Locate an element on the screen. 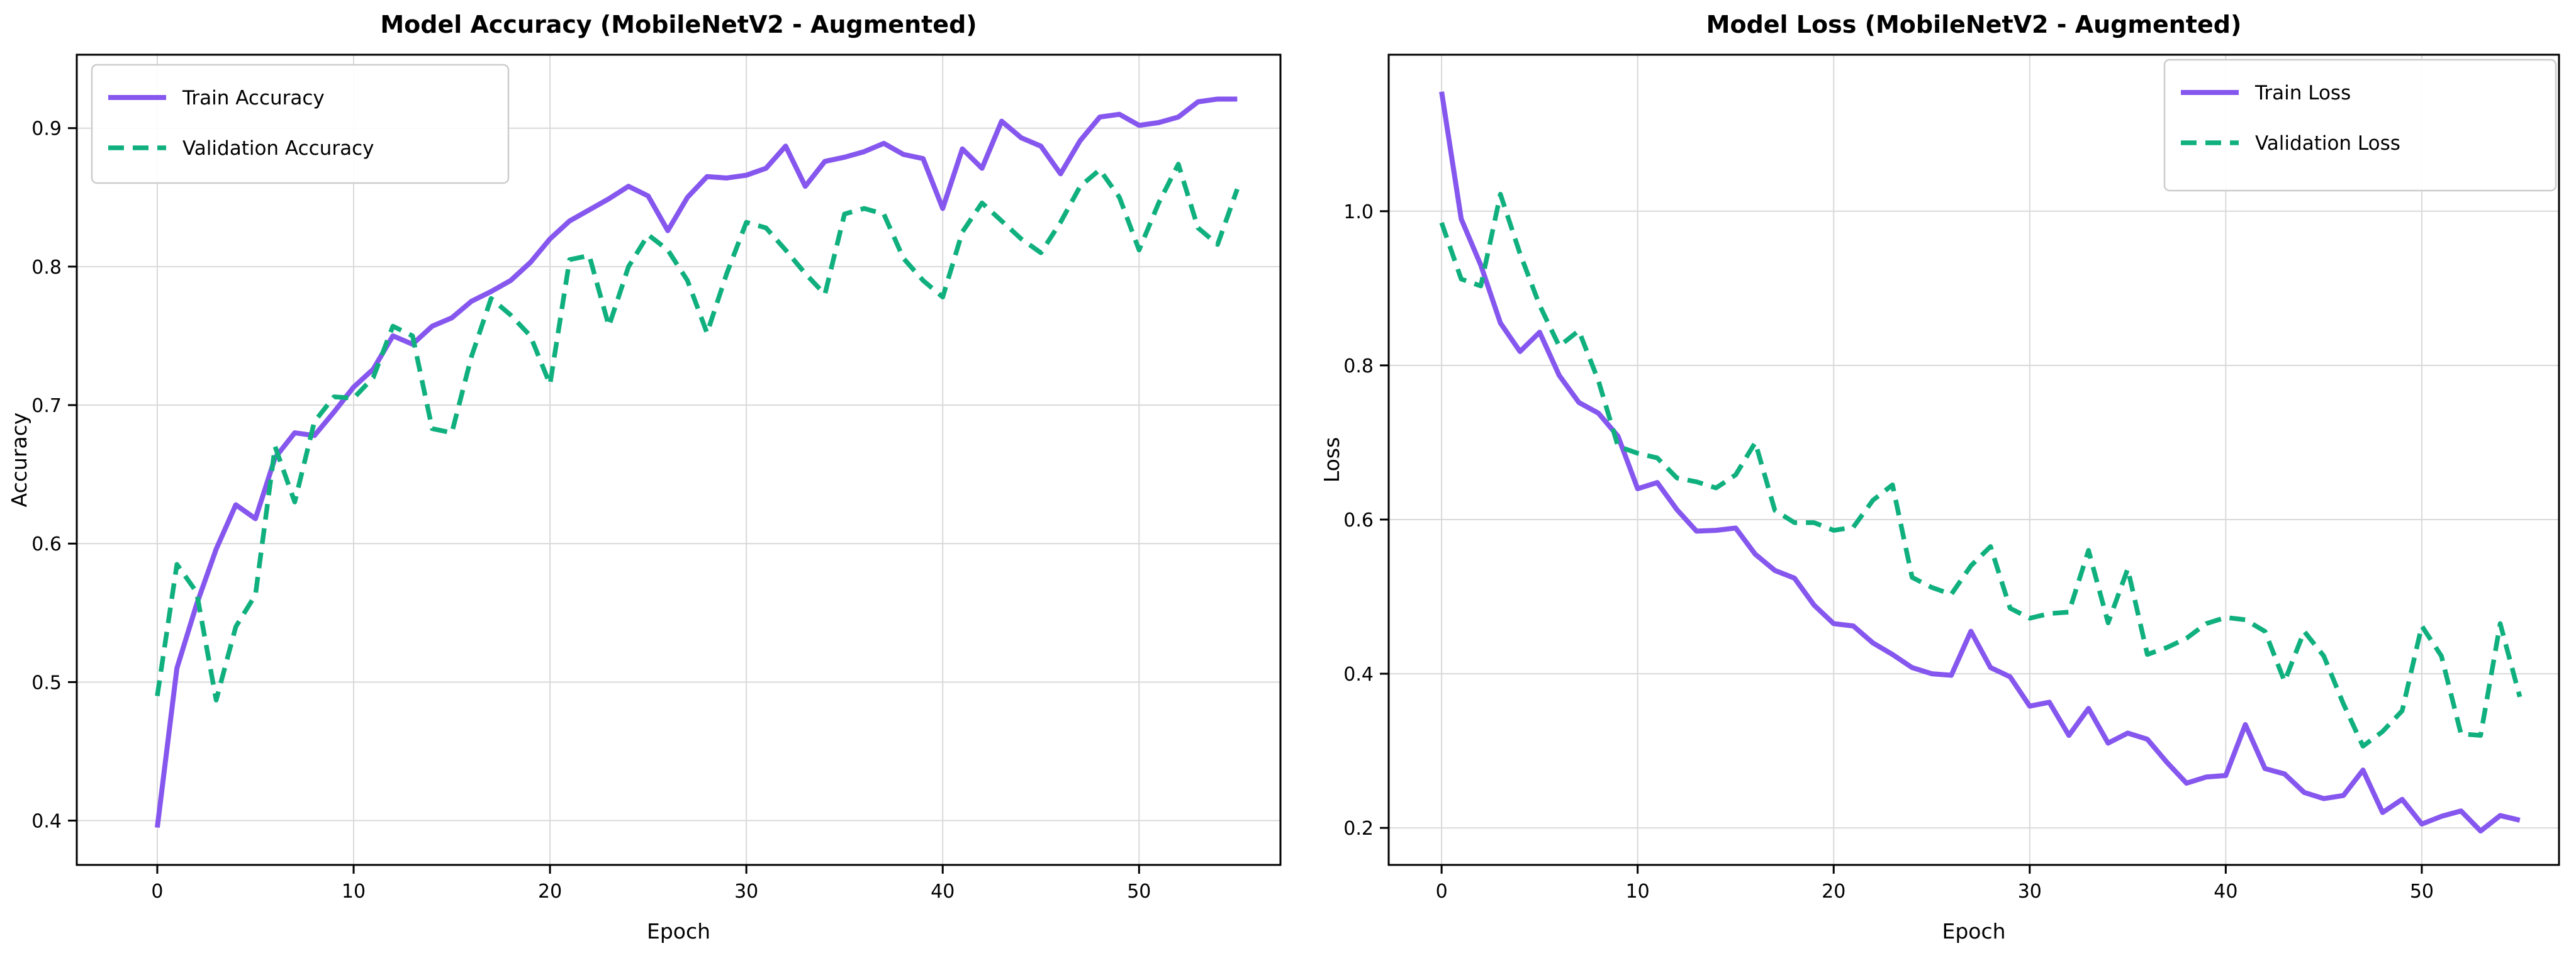 The image size is (2576, 958). y-tick-label: 1.0 is located at coordinates (1358, 212).